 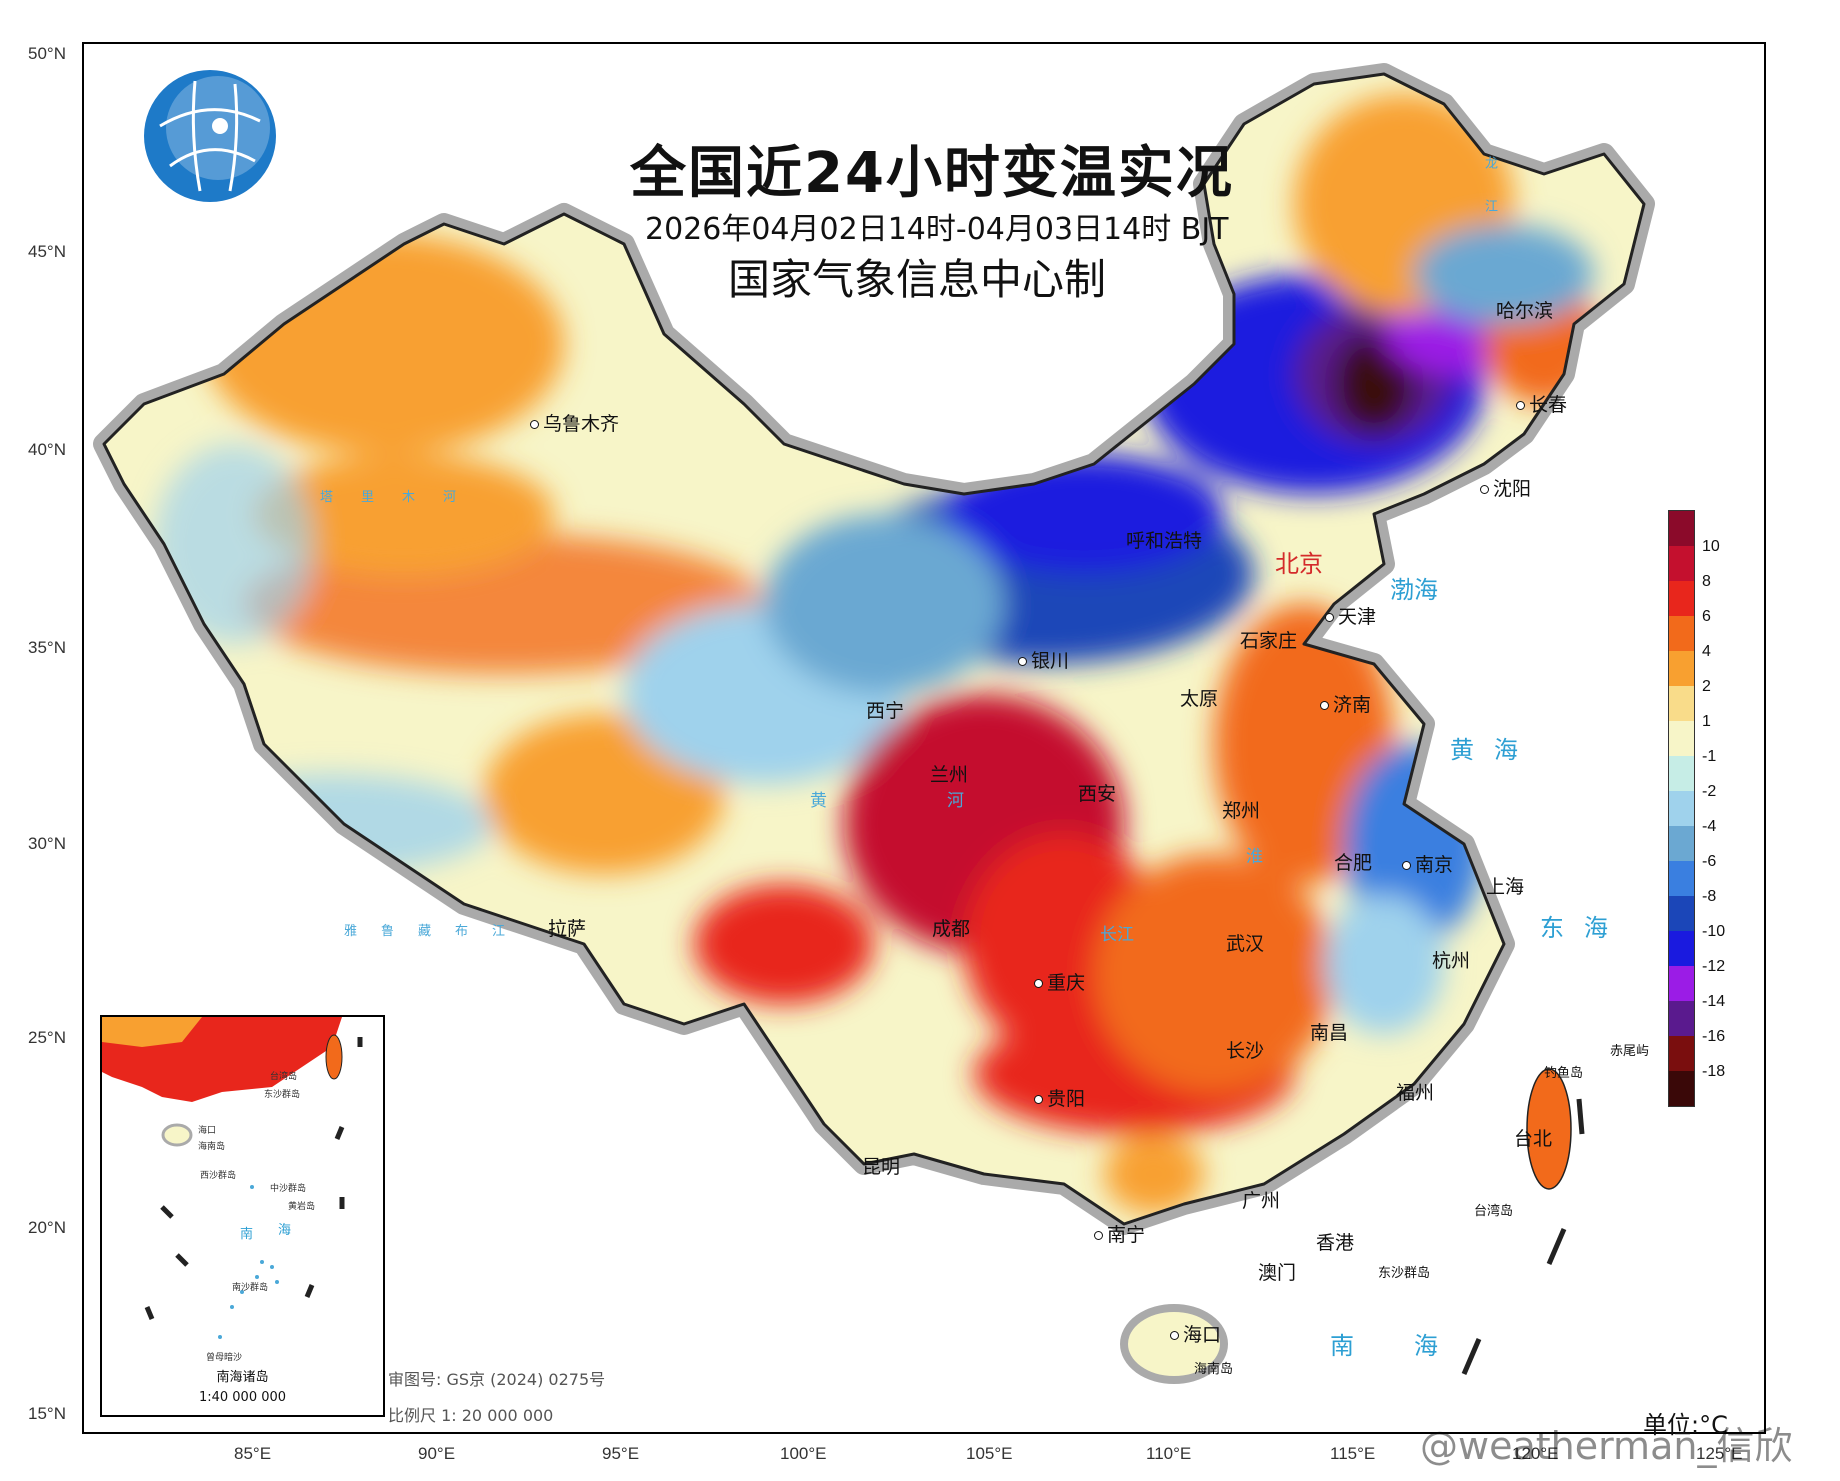 What do you see at coordinates (1059, 981) in the screenshot?
I see `city-label: 重庆` at bounding box center [1059, 981].